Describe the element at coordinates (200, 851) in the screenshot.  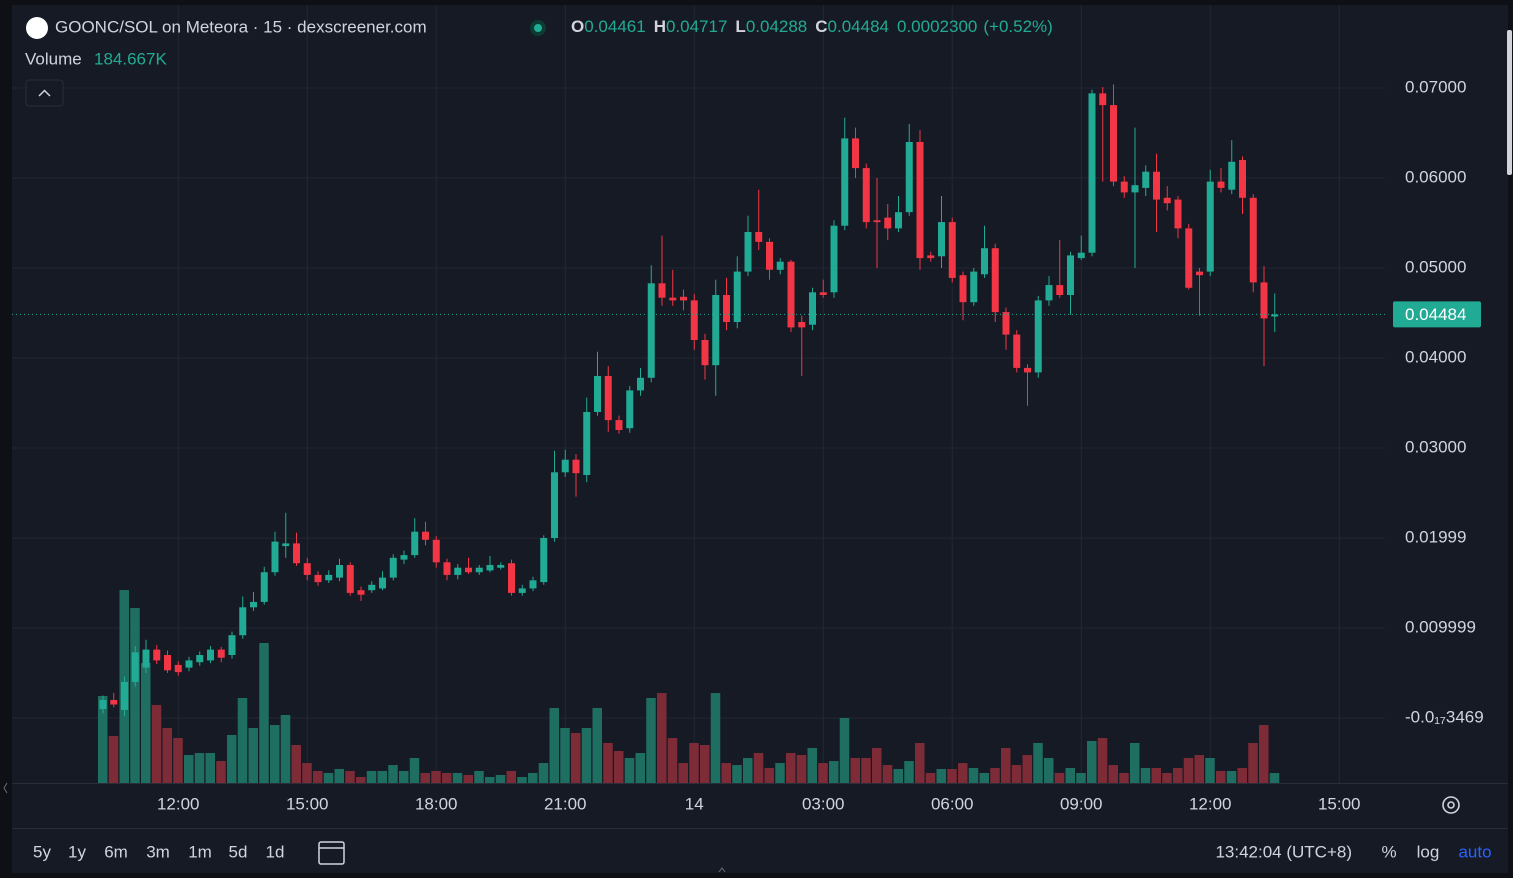
I see `range-button: 1m` at that location.